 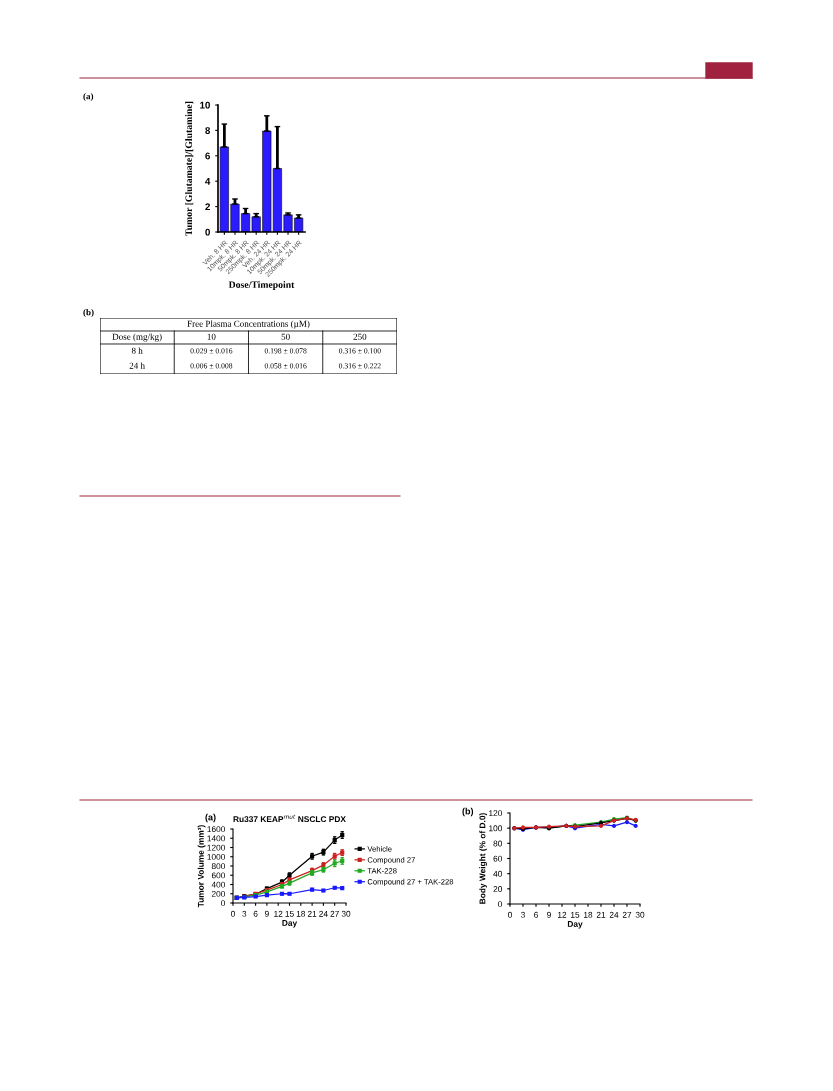 I want to click on y-tick-label: 80, so click(x=498, y=843).